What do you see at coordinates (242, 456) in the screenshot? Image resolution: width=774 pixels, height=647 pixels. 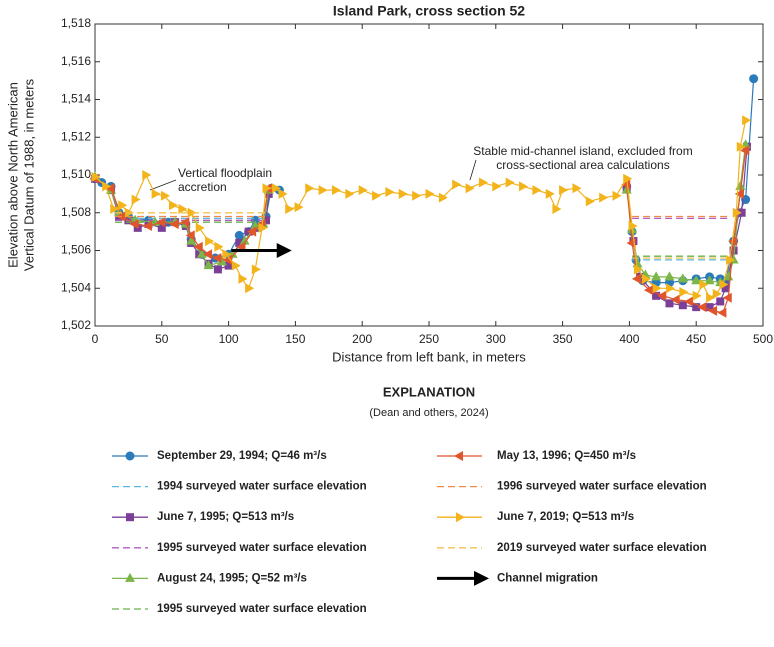 I see `legend-label: September 29, 1994; Q=46 m³/s` at bounding box center [242, 456].